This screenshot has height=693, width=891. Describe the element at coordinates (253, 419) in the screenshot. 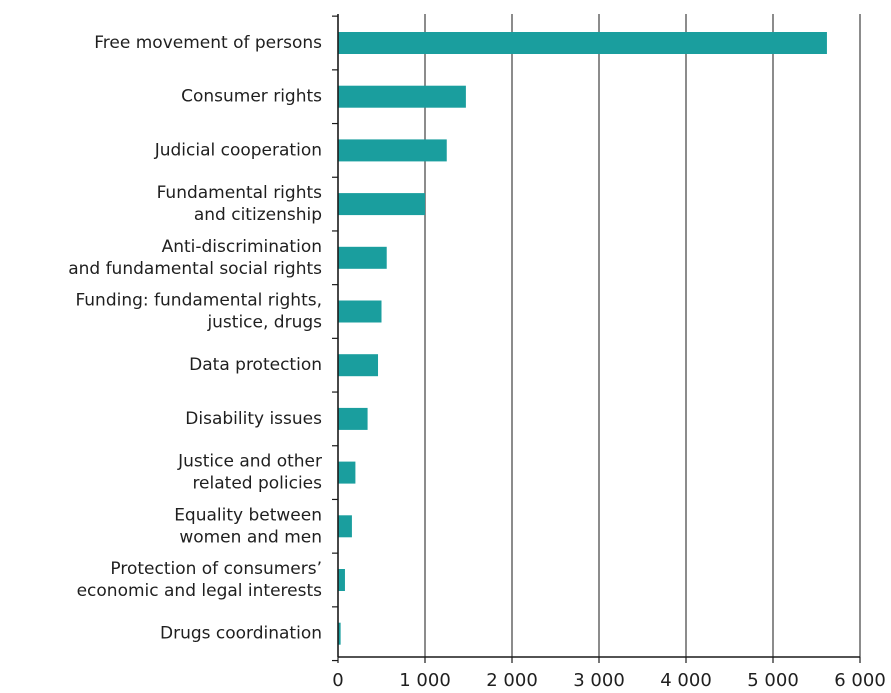

I see `category-label: Disability issues` at that location.